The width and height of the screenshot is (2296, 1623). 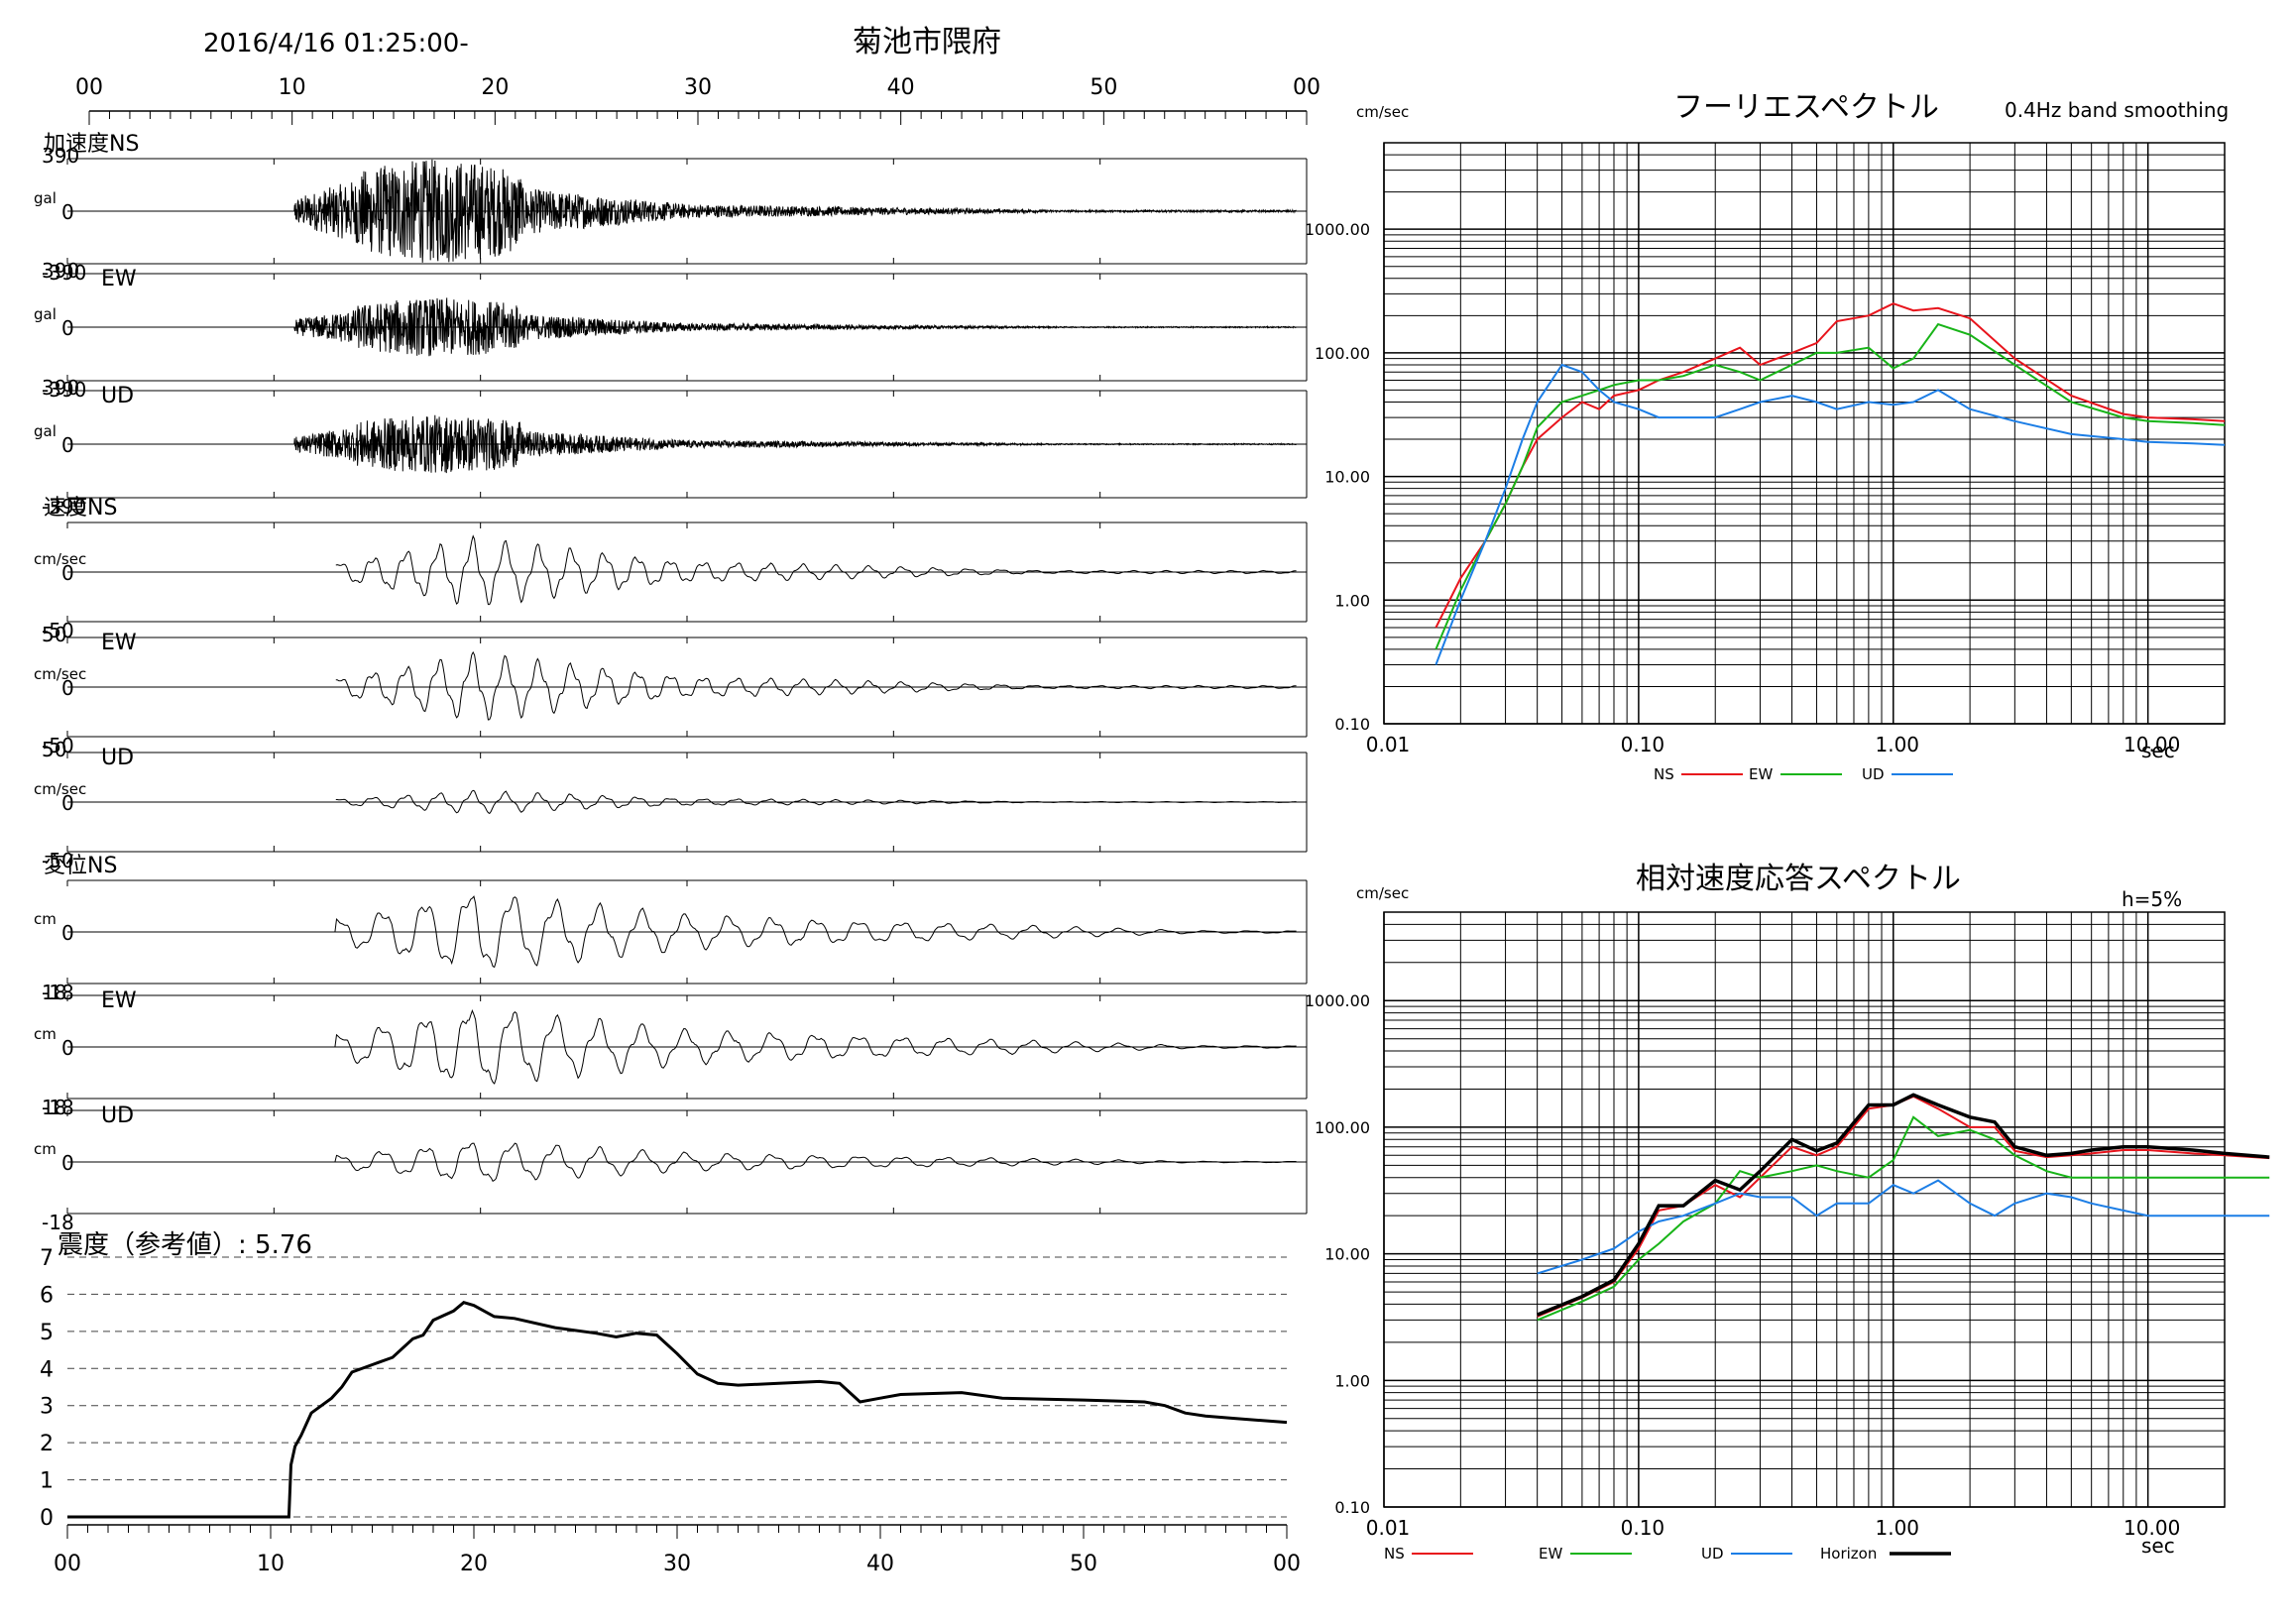 I want to click on plot-frame, so click(x=1804, y=1209).